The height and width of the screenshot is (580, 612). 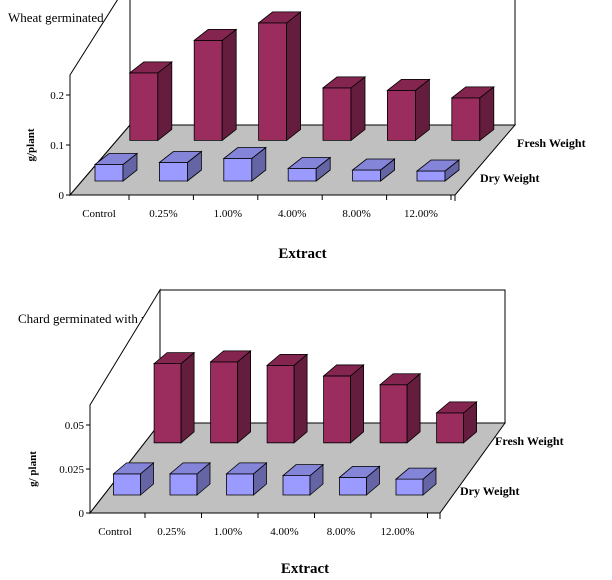 I want to click on y-axis-label: g/plant, so click(x=31, y=144).